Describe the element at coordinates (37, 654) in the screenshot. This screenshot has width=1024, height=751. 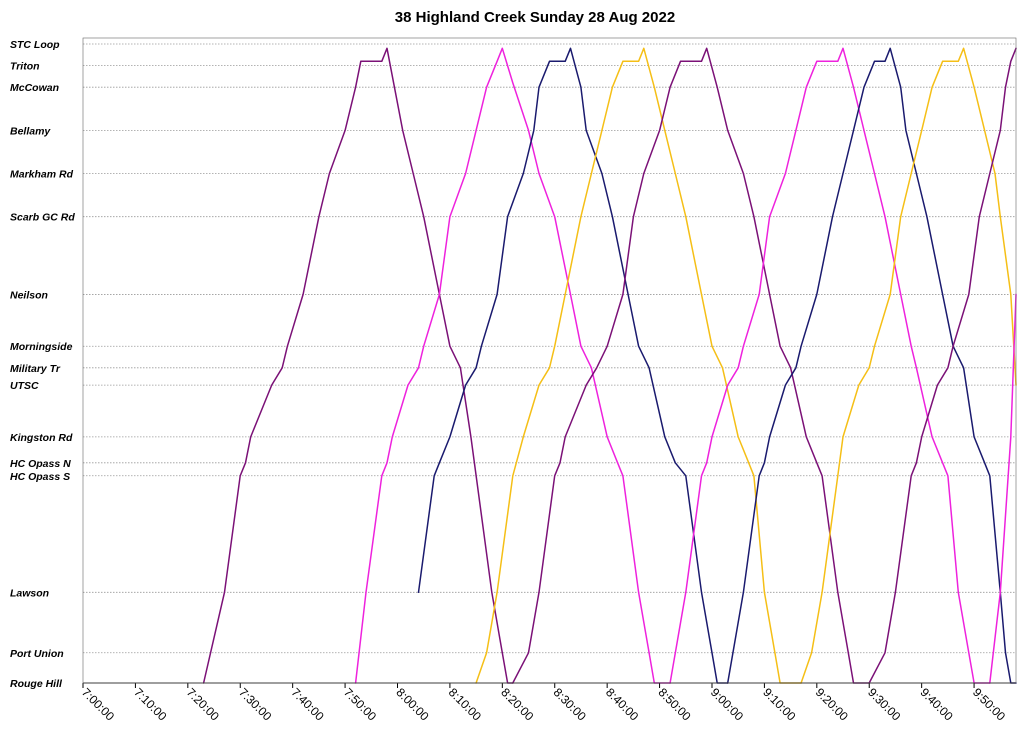
I see `stop-label: Port Union` at that location.